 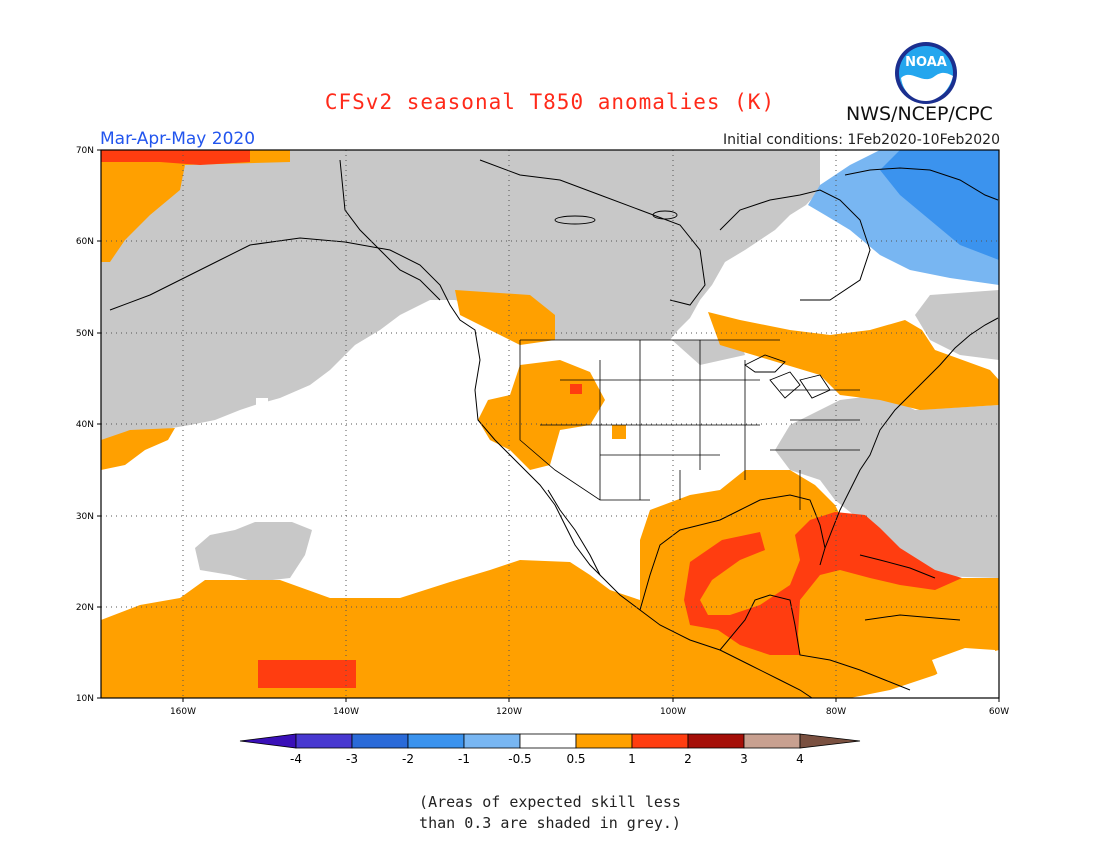 What do you see at coordinates (550, 102) in the screenshot?
I see `chart-title: CFSv2 seasonal T850 anomalies (K)` at bounding box center [550, 102].